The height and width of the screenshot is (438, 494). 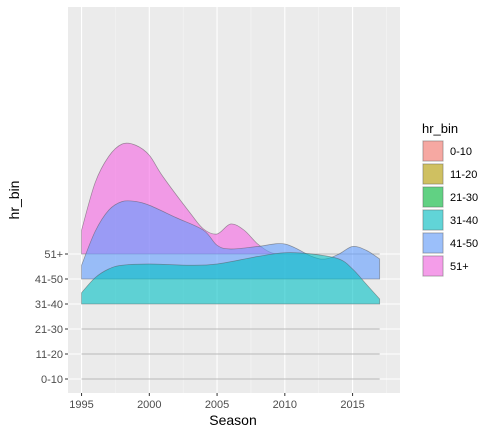 I want to click on y-tick-label: 21-30, so click(x=49, y=330).